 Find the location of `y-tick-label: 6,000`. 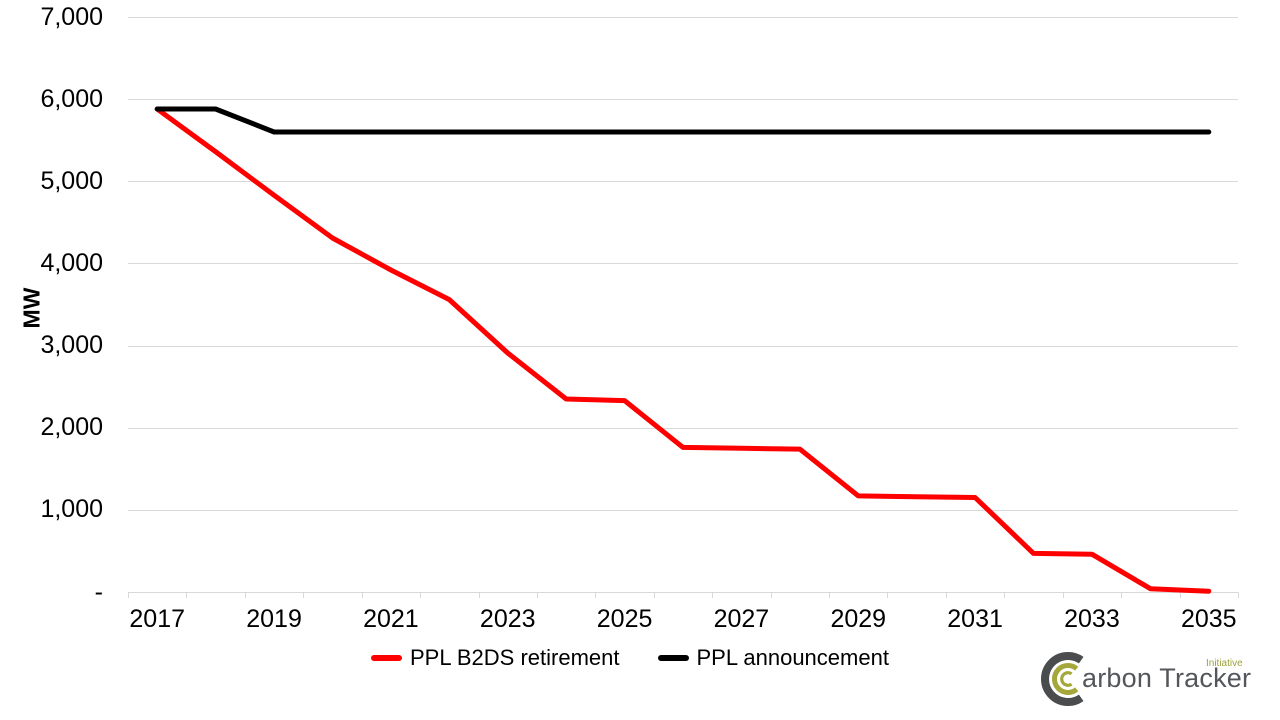

y-tick-label: 6,000 is located at coordinates (71, 98).